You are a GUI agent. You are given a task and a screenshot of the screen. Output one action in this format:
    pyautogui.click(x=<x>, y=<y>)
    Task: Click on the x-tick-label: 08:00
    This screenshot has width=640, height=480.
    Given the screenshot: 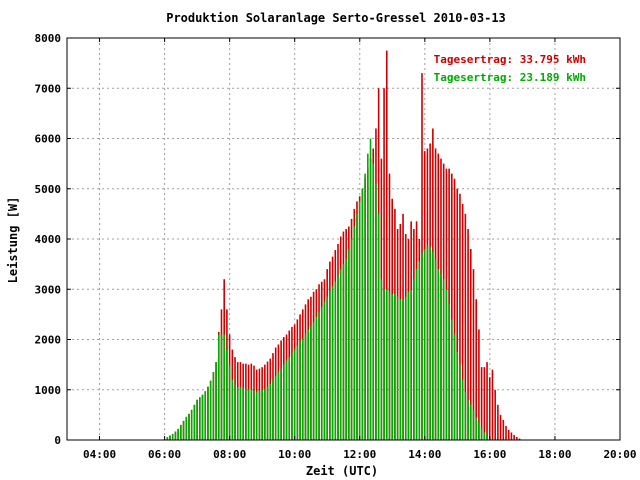 What is the action you would take?
    pyautogui.click(x=229, y=454)
    